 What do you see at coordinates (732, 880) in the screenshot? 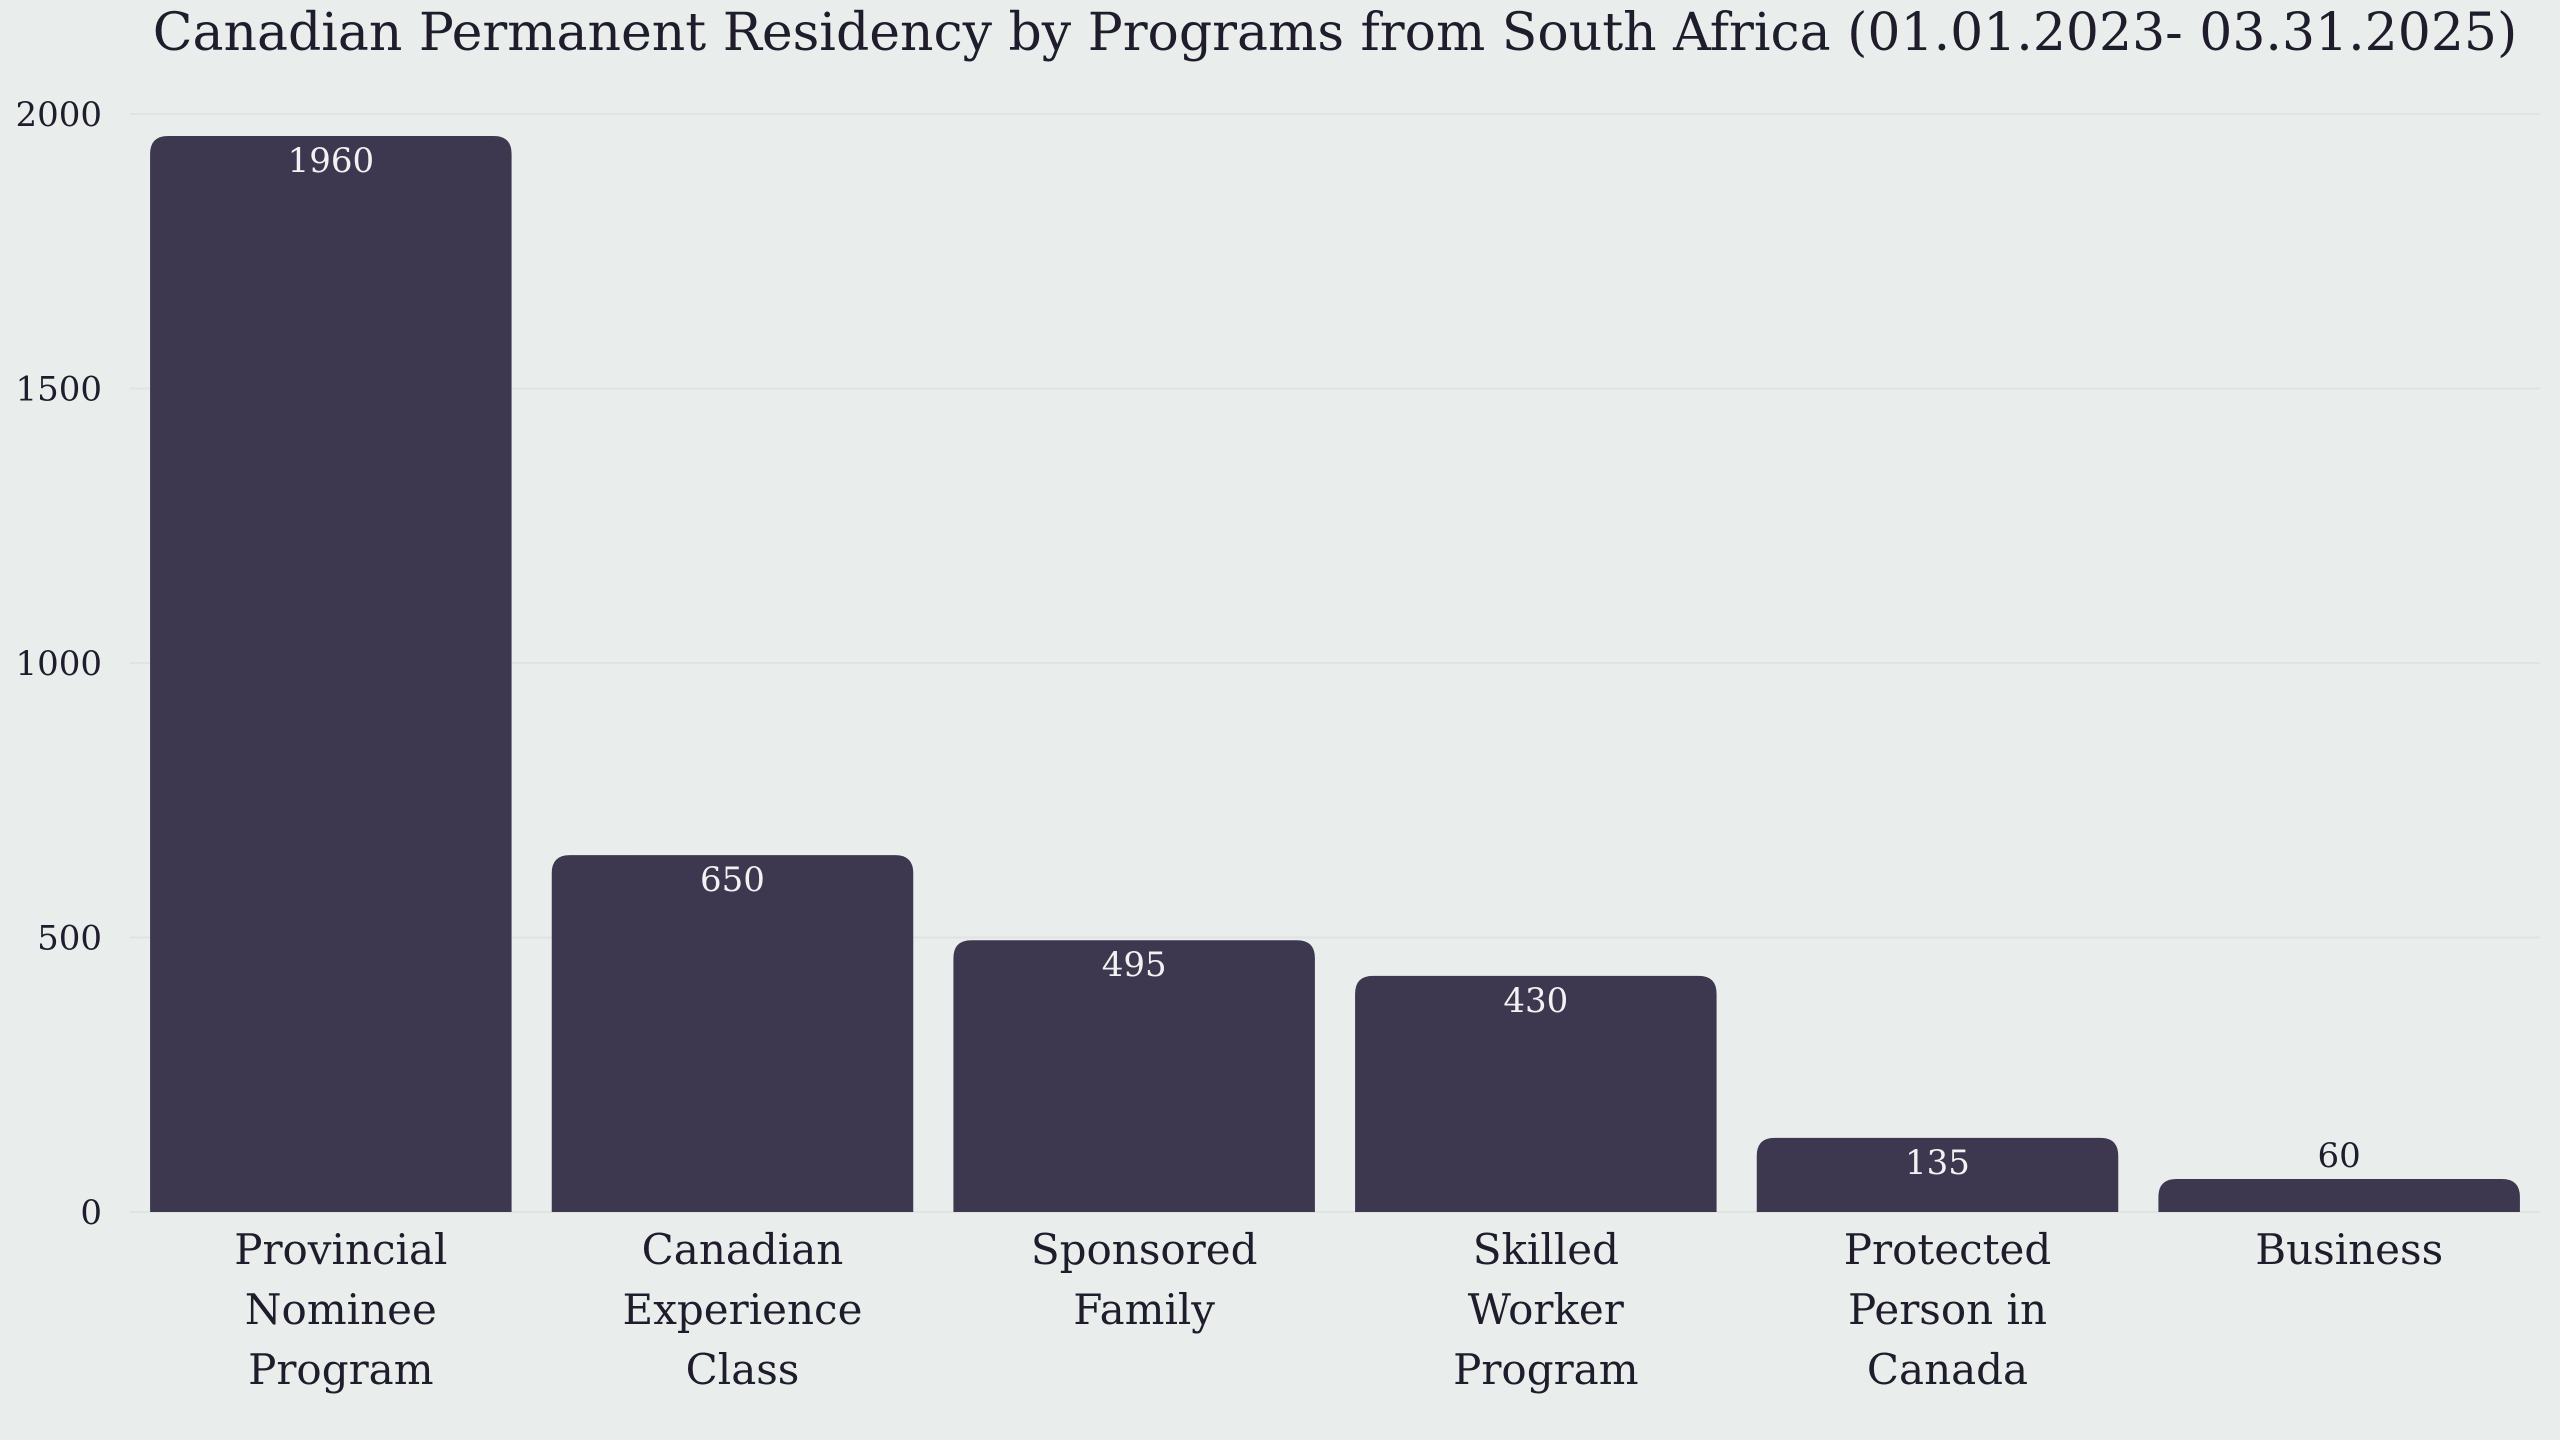
I see `data-label: 650` at bounding box center [732, 880].